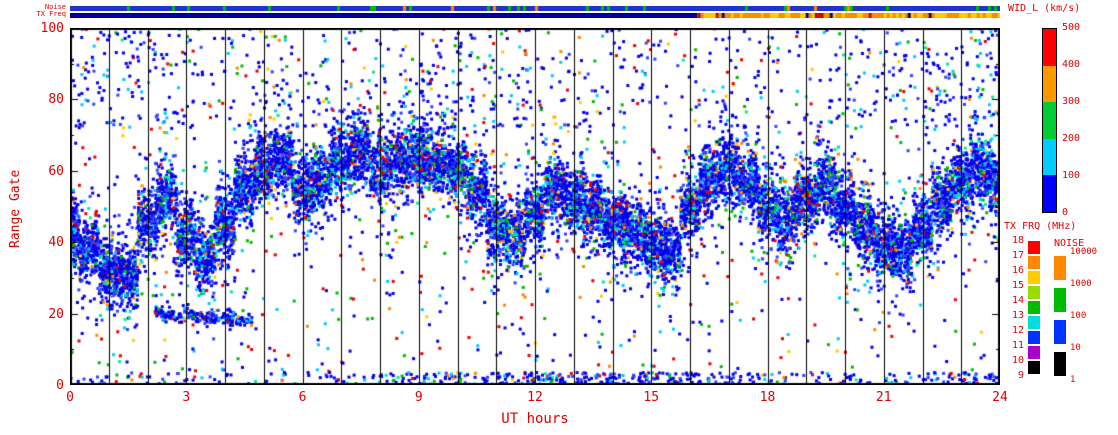 The width and height of the screenshot is (1118, 435). I want to click on y-tick-label: 100, so click(52, 28).